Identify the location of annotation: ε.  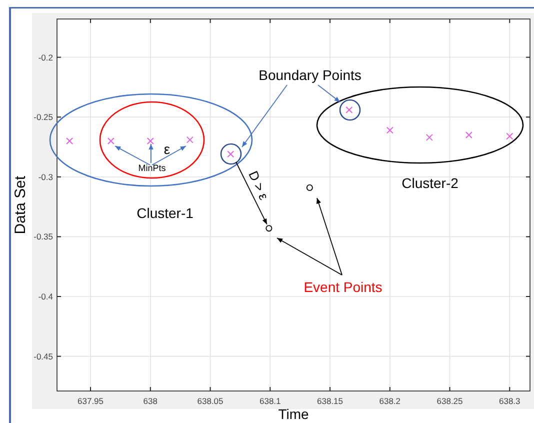
(167, 149).